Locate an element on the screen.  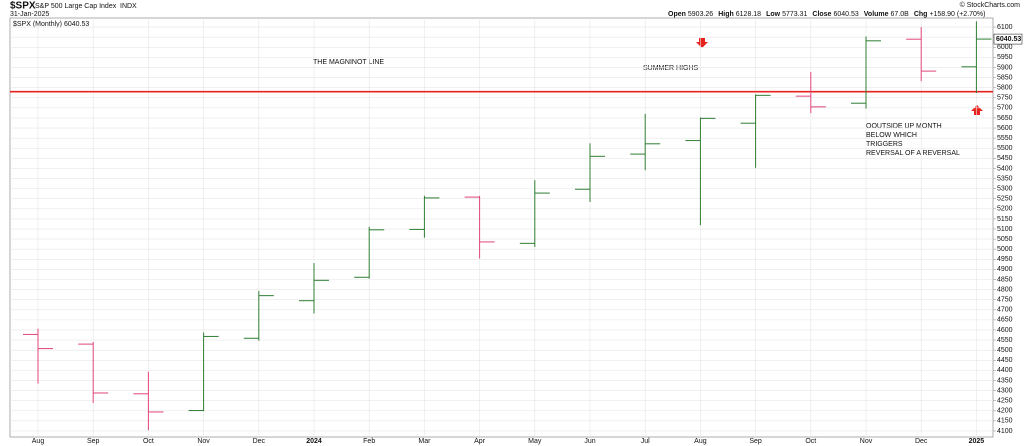
quote-value: 6040.53 is located at coordinates (845, 14).